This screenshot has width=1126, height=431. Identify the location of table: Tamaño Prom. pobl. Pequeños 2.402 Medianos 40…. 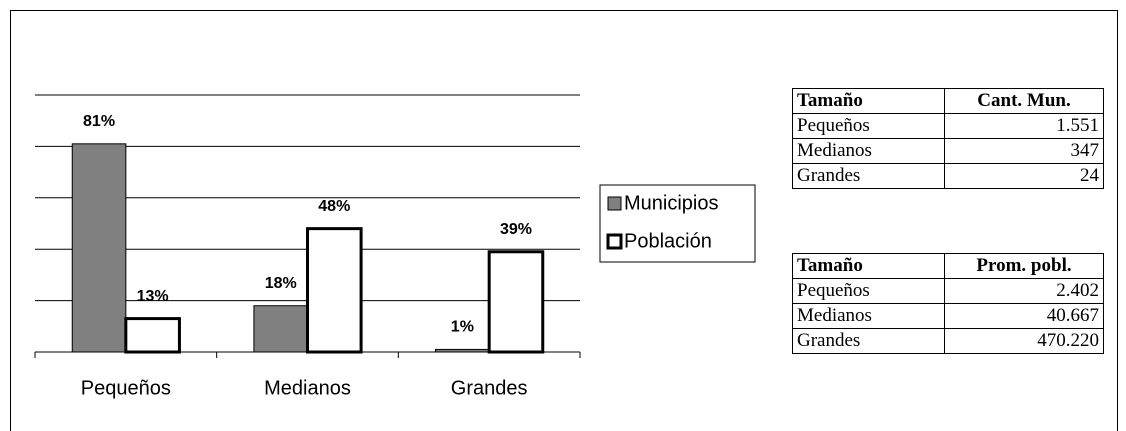
(948, 303).